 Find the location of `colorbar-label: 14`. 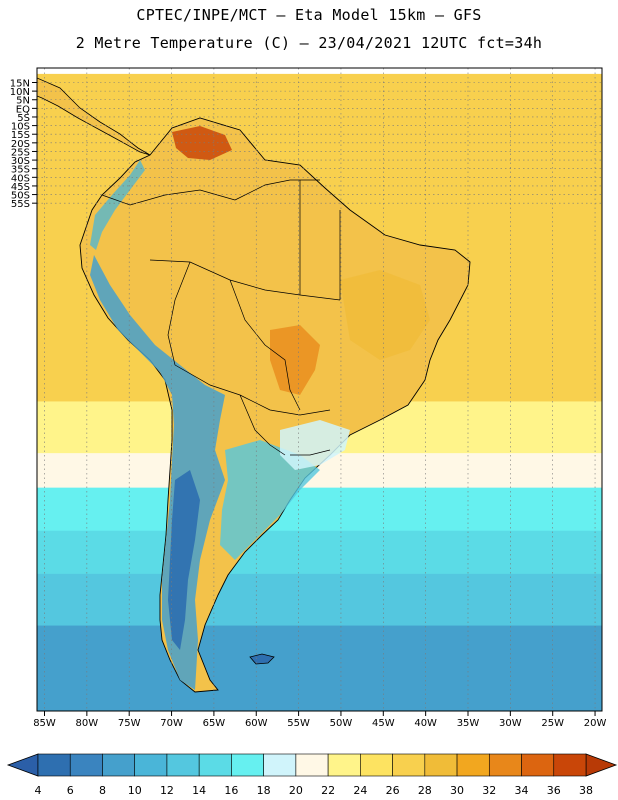

colorbar-label: 14 is located at coordinates (199, 790).